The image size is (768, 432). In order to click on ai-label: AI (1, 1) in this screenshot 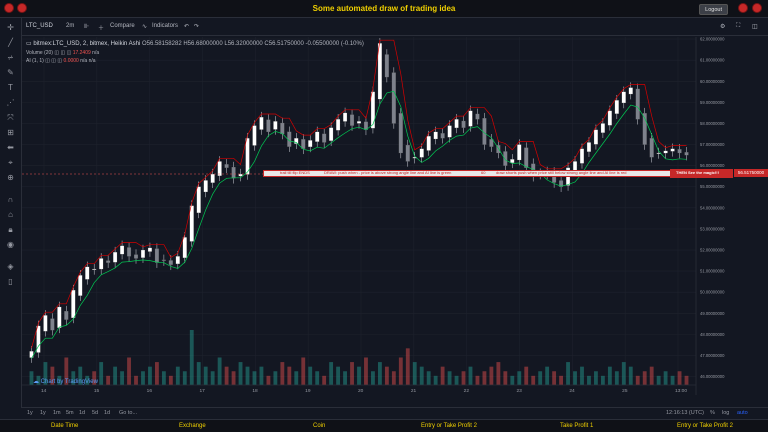, I will do `click(35, 61)`.